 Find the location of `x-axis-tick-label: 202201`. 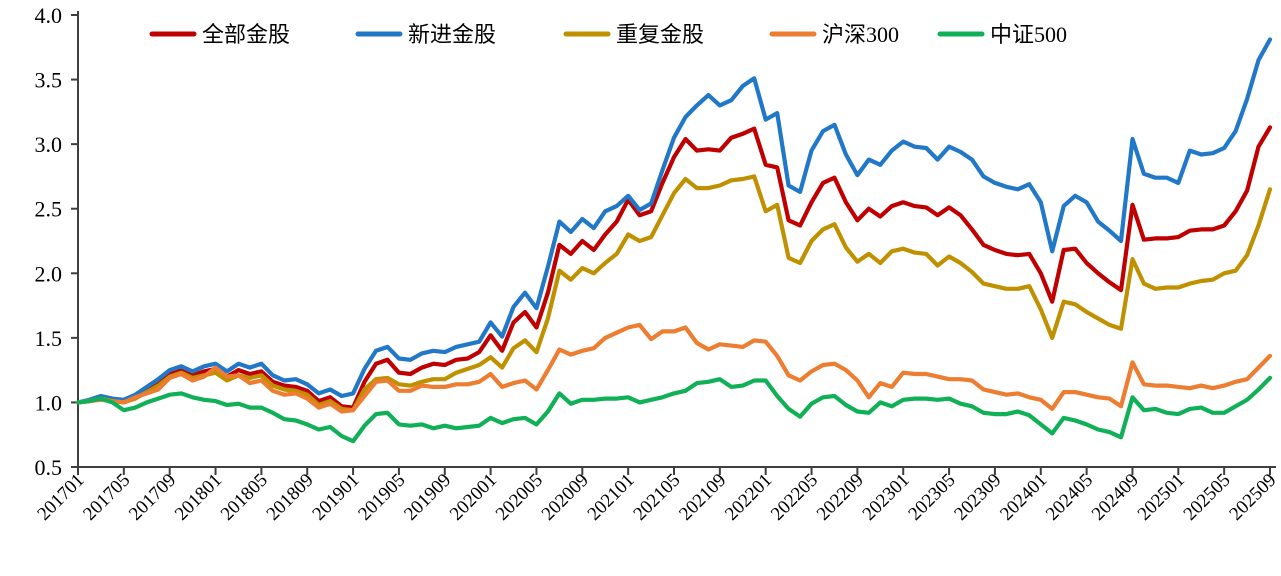

x-axis-tick-label: 202201 is located at coordinates (748, 497).